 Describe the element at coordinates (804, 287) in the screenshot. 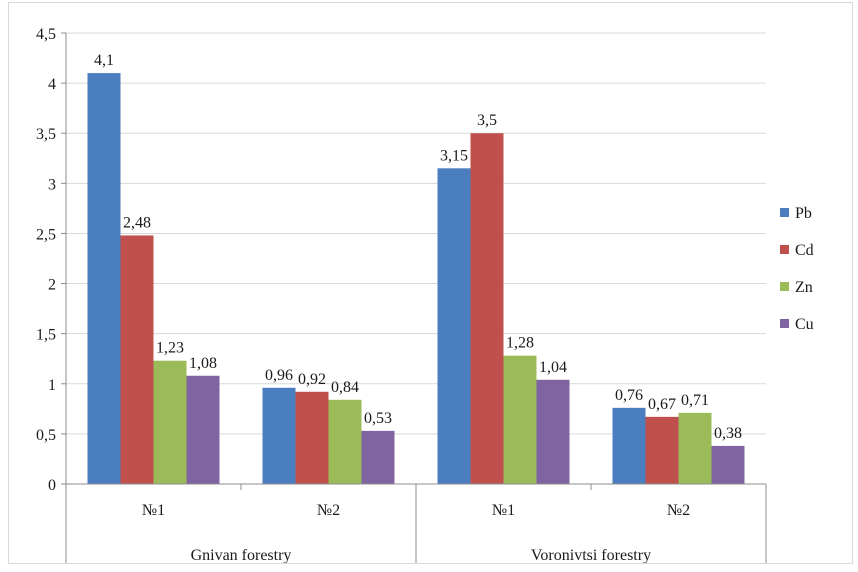

I see `legend-label: Zn` at that location.